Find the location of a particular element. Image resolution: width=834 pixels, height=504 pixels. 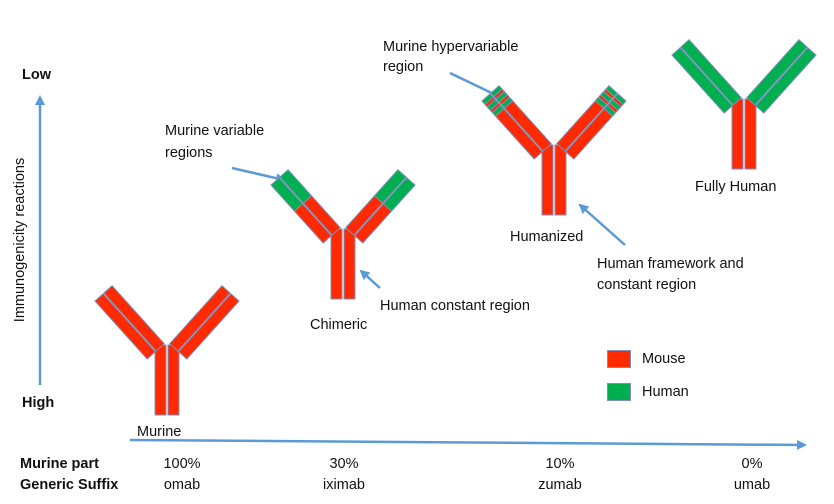

y-axis-title: Immunogenicity reactions is located at coordinates (20, 240).